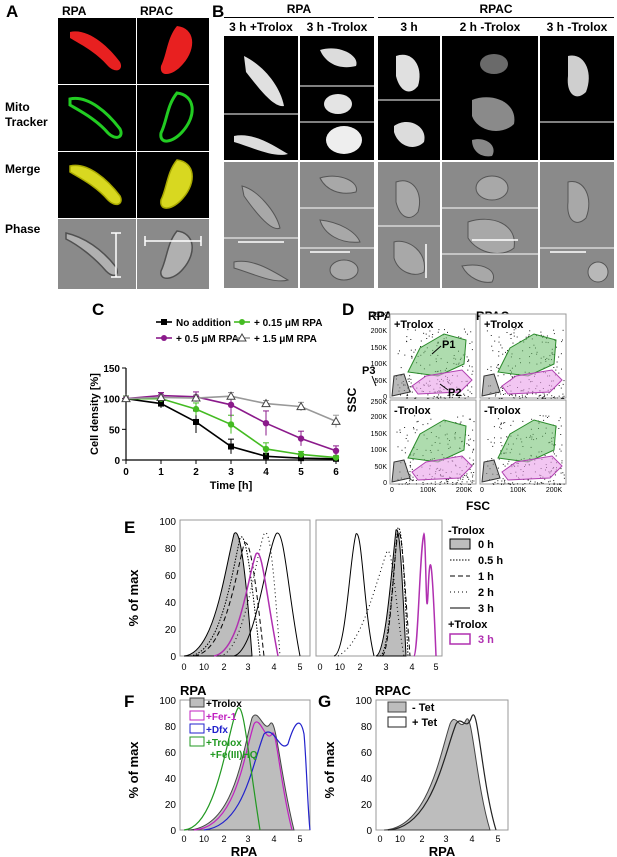  What do you see at coordinates (204, 839) in the screenshot?
I see `f-xtick-10: 10` at bounding box center [204, 839].